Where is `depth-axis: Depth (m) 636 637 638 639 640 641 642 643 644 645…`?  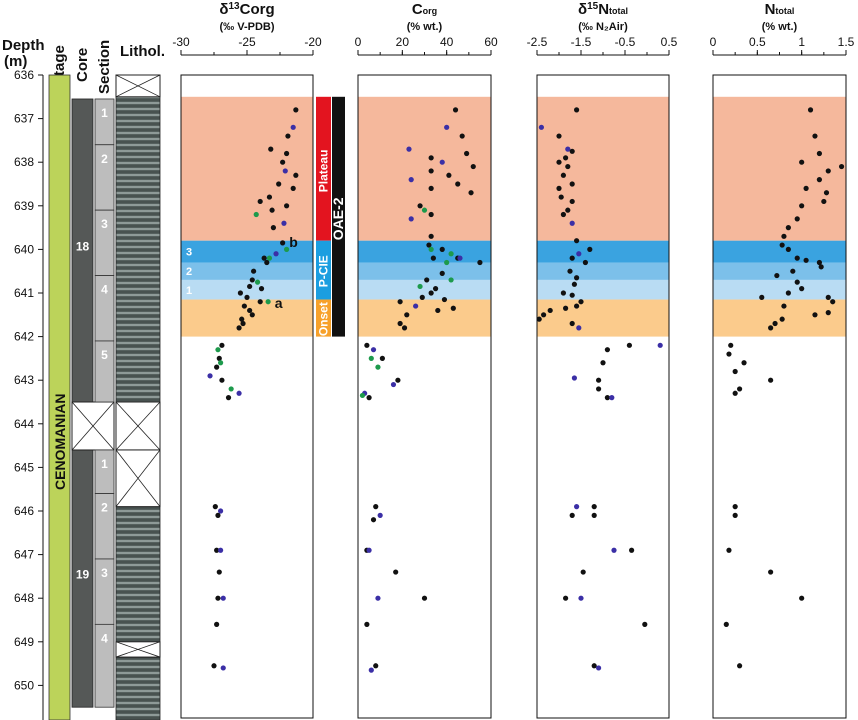 depth-axis: Depth (m) 636 637 638 639 640 641 642 643 644 645… is located at coordinates (23, 378).